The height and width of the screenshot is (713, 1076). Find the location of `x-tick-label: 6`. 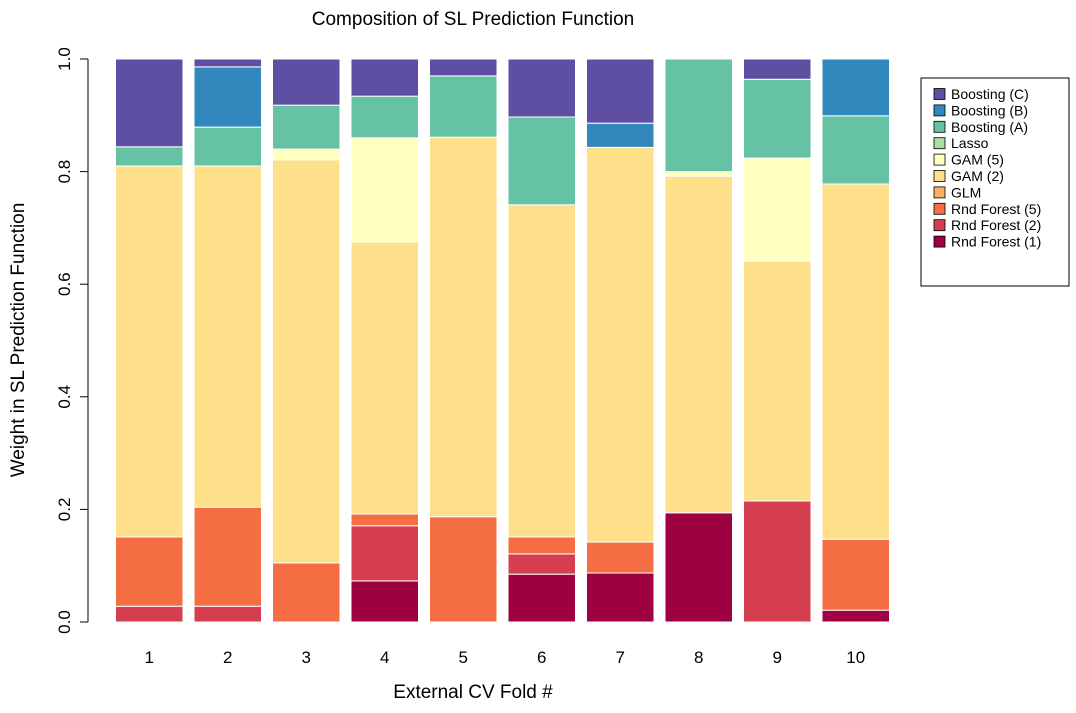

x-tick-label: 6 is located at coordinates (541, 657).